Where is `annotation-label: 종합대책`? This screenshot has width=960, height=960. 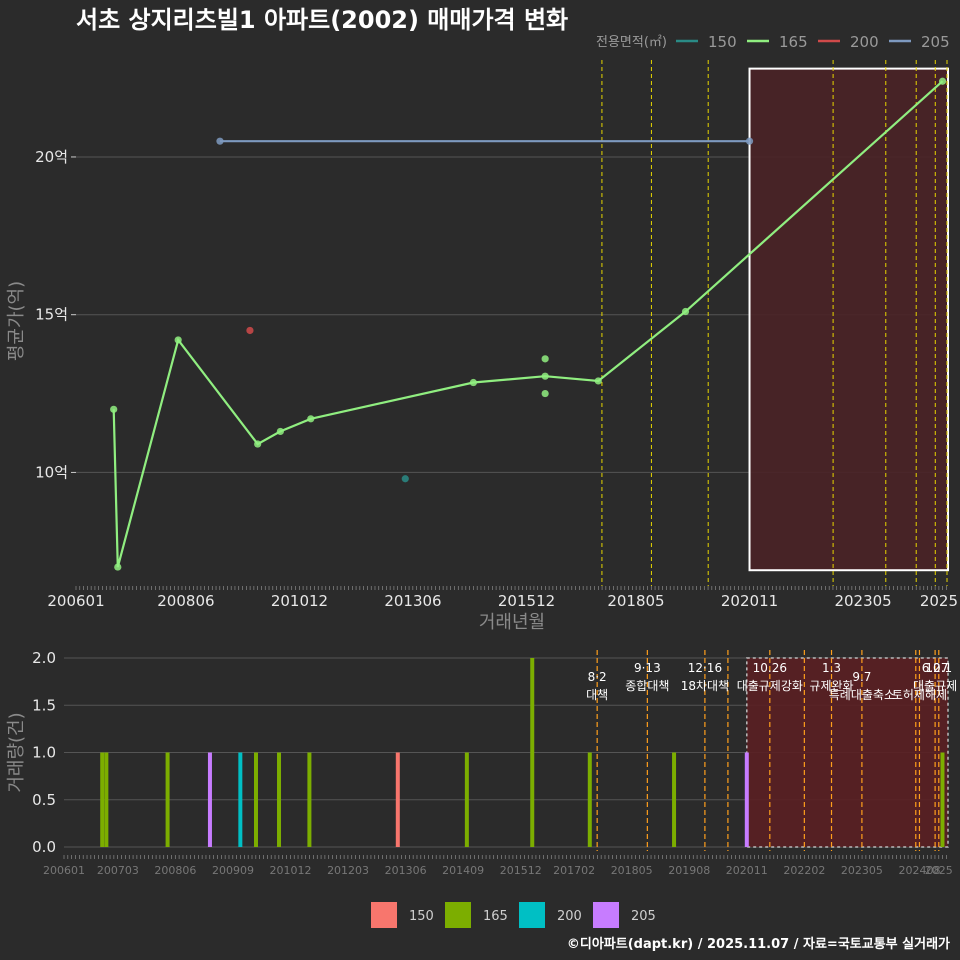 annotation-label: 종합대책 is located at coordinates (647, 685).